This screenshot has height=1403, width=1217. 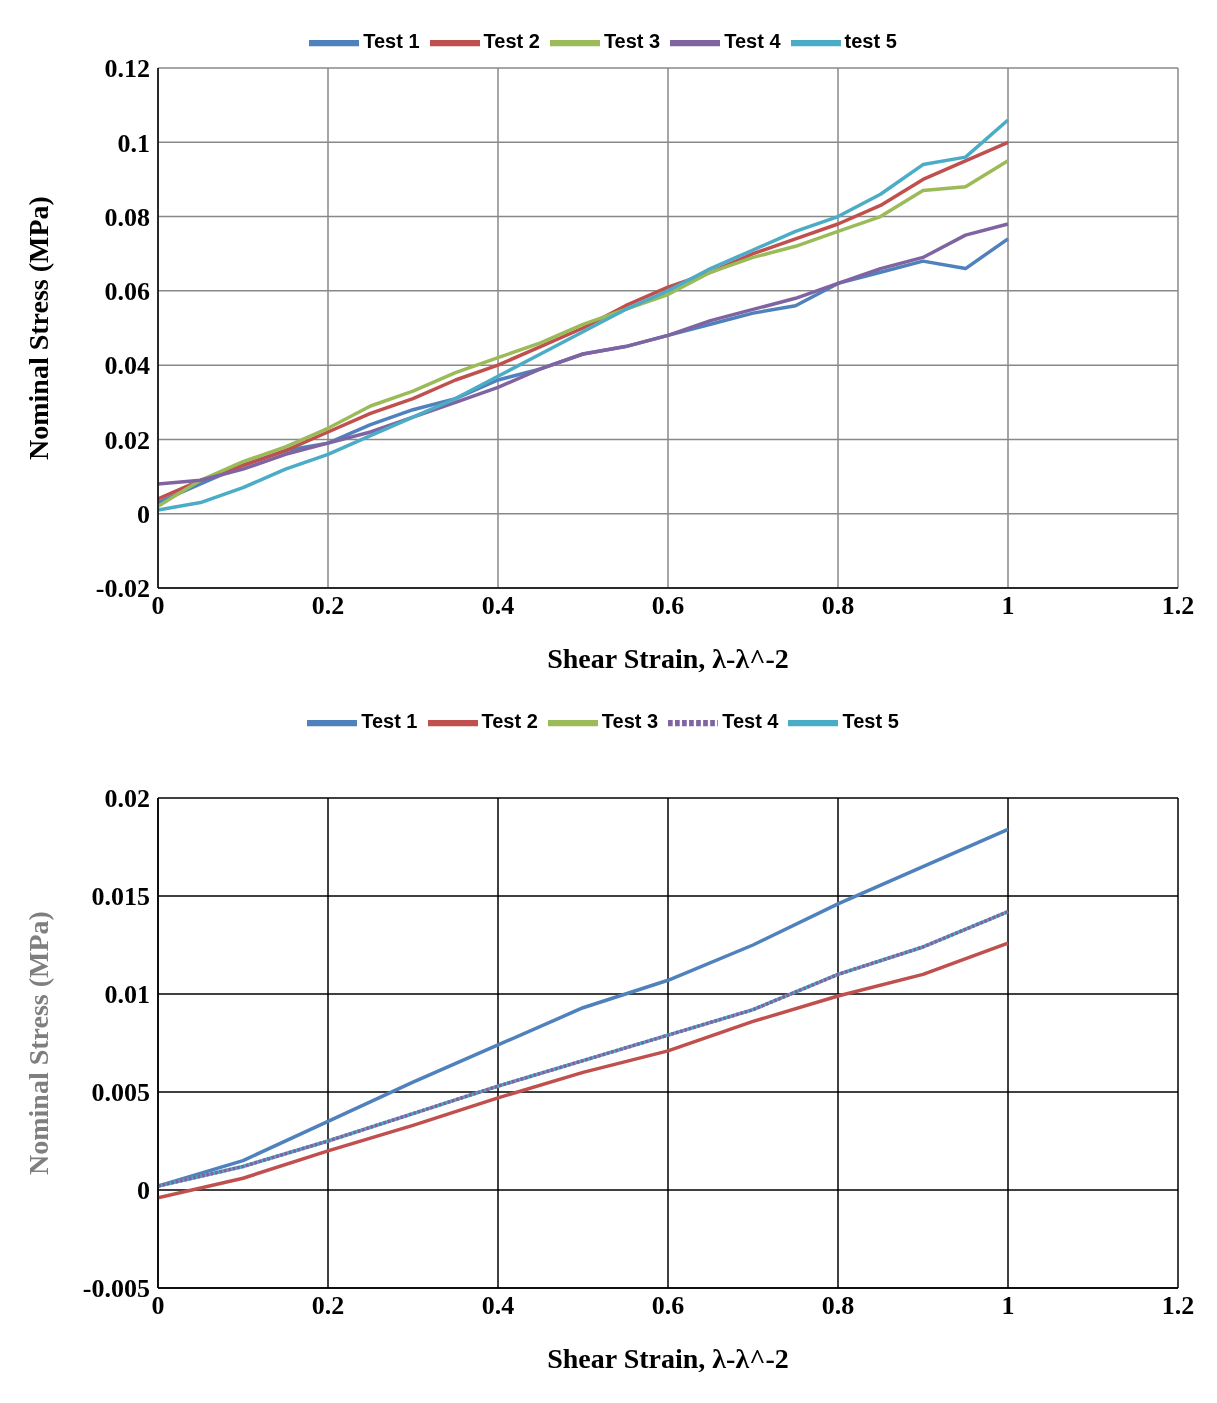 I want to click on y-tick-label: 0.08, so click(x=127, y=217).